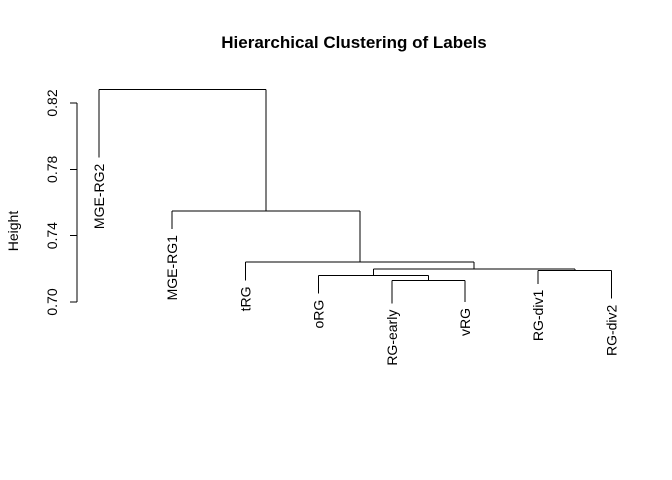  I want to click on chart-title: Hierarchical Clustering of Labels, so click(353, 42).